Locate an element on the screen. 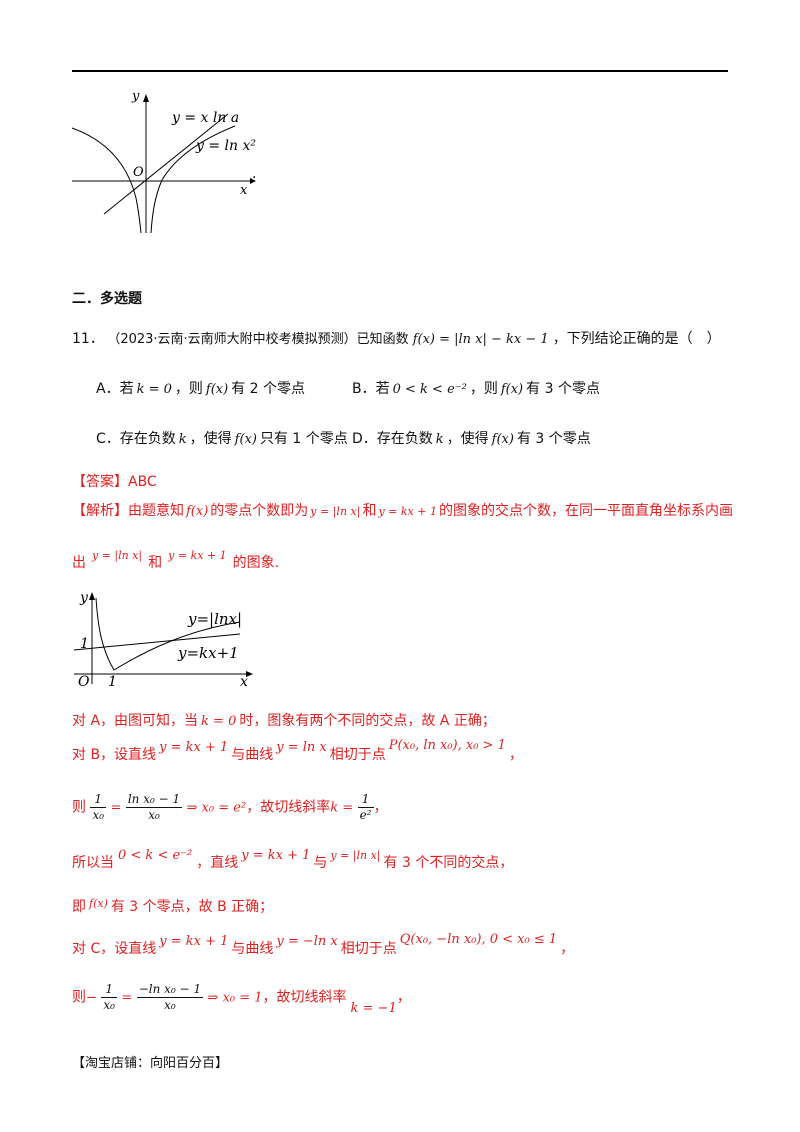 The image size is (800, 1132). fig2-line-label: y=kx+1 is located at coordinates (208, 653).